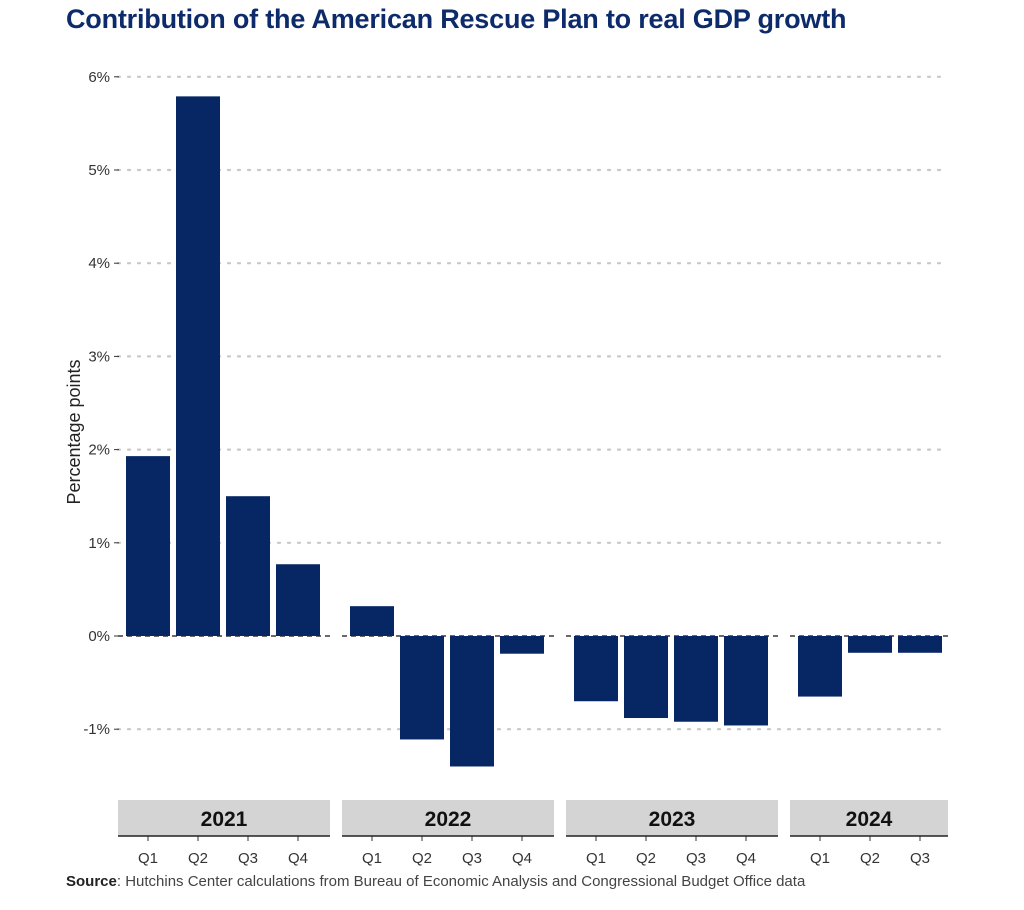 The height and width of the screenshot is (910, 1024). What do you see at coordinates (101, 403) in the screenshot?
I see `y-axis-ticks: -1% 0% 1% 2% 3% 4% 5% 6%` at bounding box center [101, 403].